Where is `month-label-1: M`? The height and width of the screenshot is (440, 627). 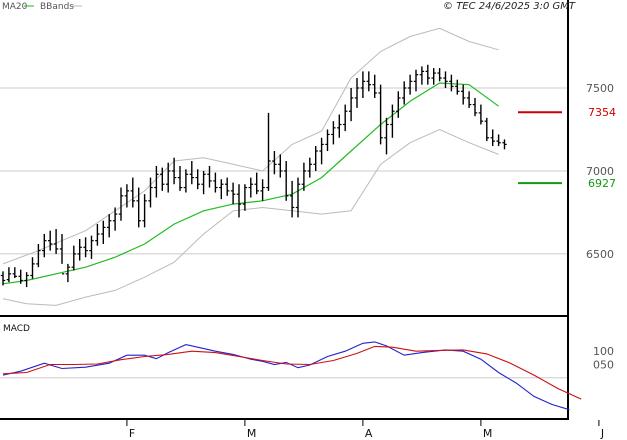
month-label-1: M is located at coordinates (252, 433).